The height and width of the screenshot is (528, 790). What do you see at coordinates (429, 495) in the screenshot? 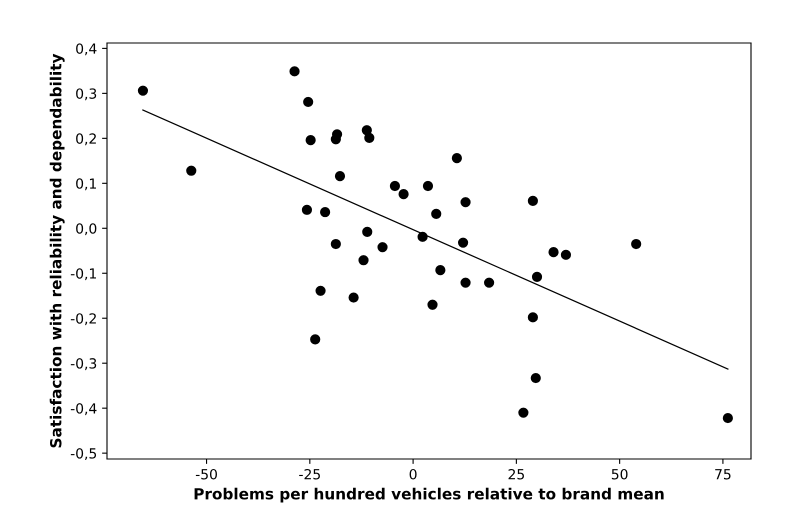
I see `x-axis-title: Problems per hundred vehicles relative to brand mean` at bounding box center [429, 495].